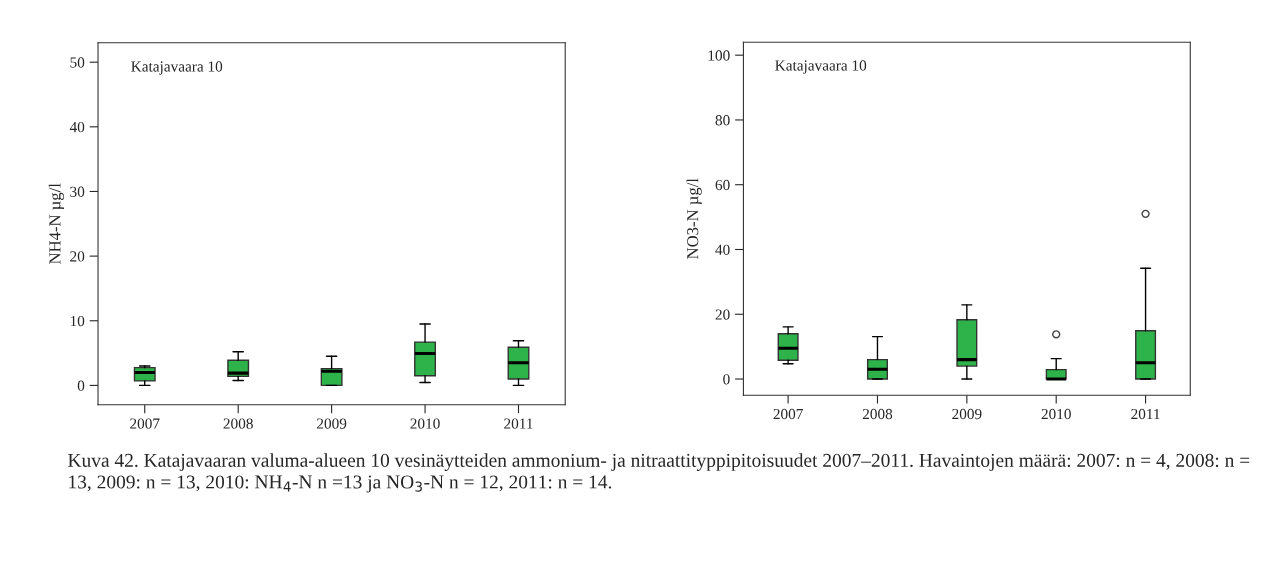  I want to click on y-axis-title: NH4-N µg/l, so click(56, 223).